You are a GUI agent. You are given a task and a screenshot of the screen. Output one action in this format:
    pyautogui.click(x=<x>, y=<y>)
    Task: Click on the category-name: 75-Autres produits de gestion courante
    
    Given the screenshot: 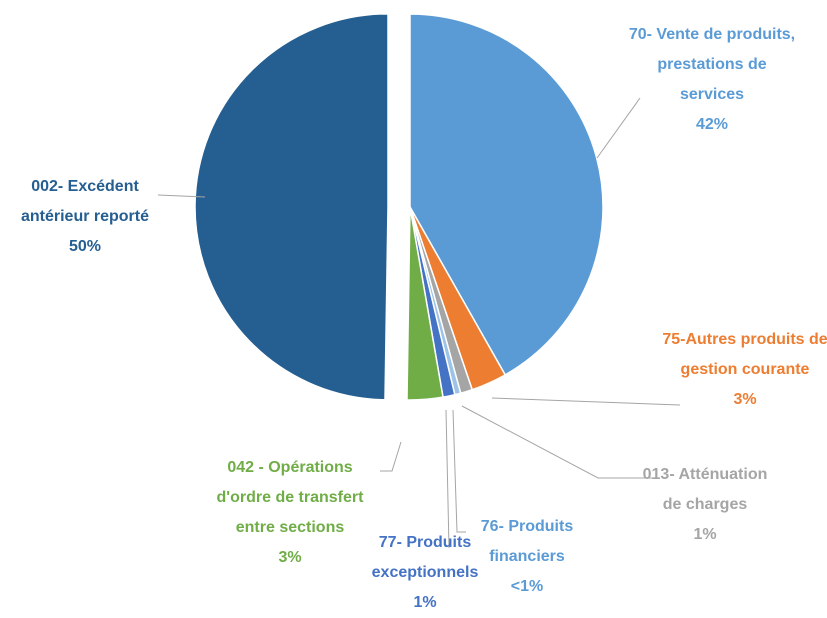 What is the action you would take?
    pyautogui.click(x=742, y=355)
    